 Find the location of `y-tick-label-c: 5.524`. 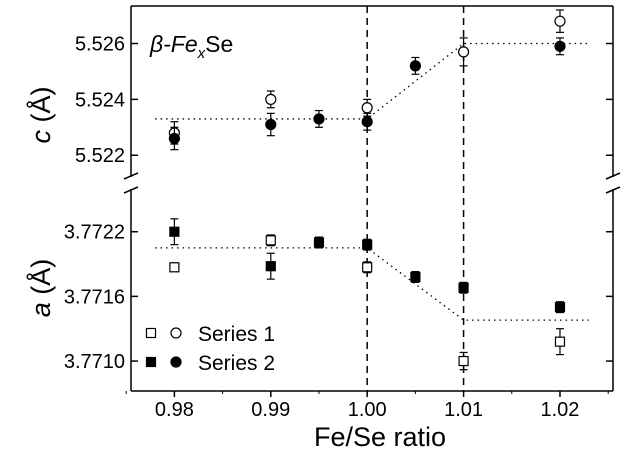

y-tick-label-c: 5.524 is located at coordinates (100, 100).